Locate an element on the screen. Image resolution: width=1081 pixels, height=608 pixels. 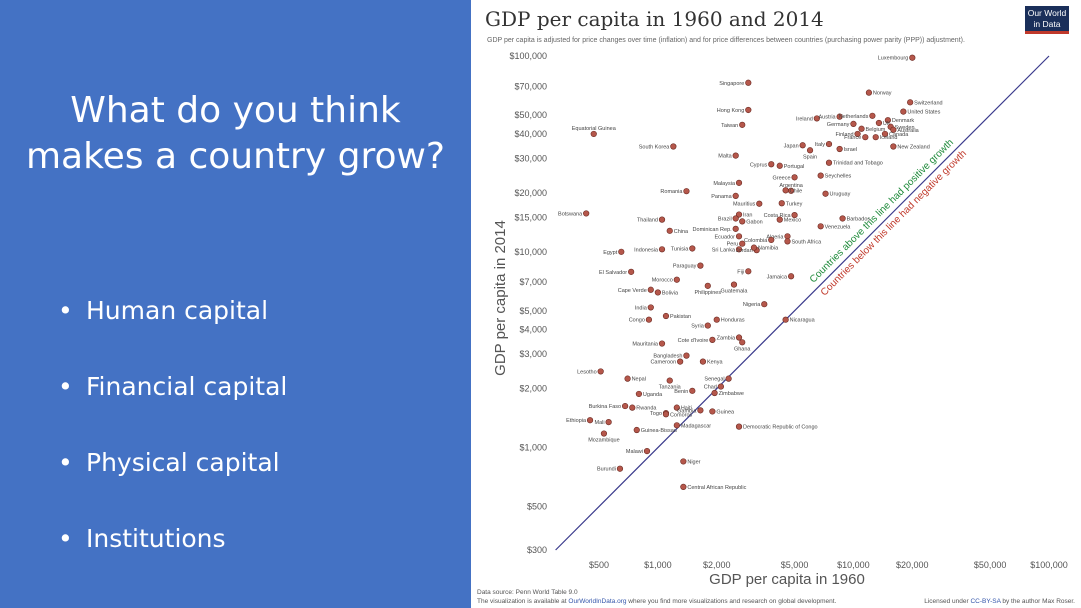
country-label: Bangladesh is located at coordinates (667, 357).